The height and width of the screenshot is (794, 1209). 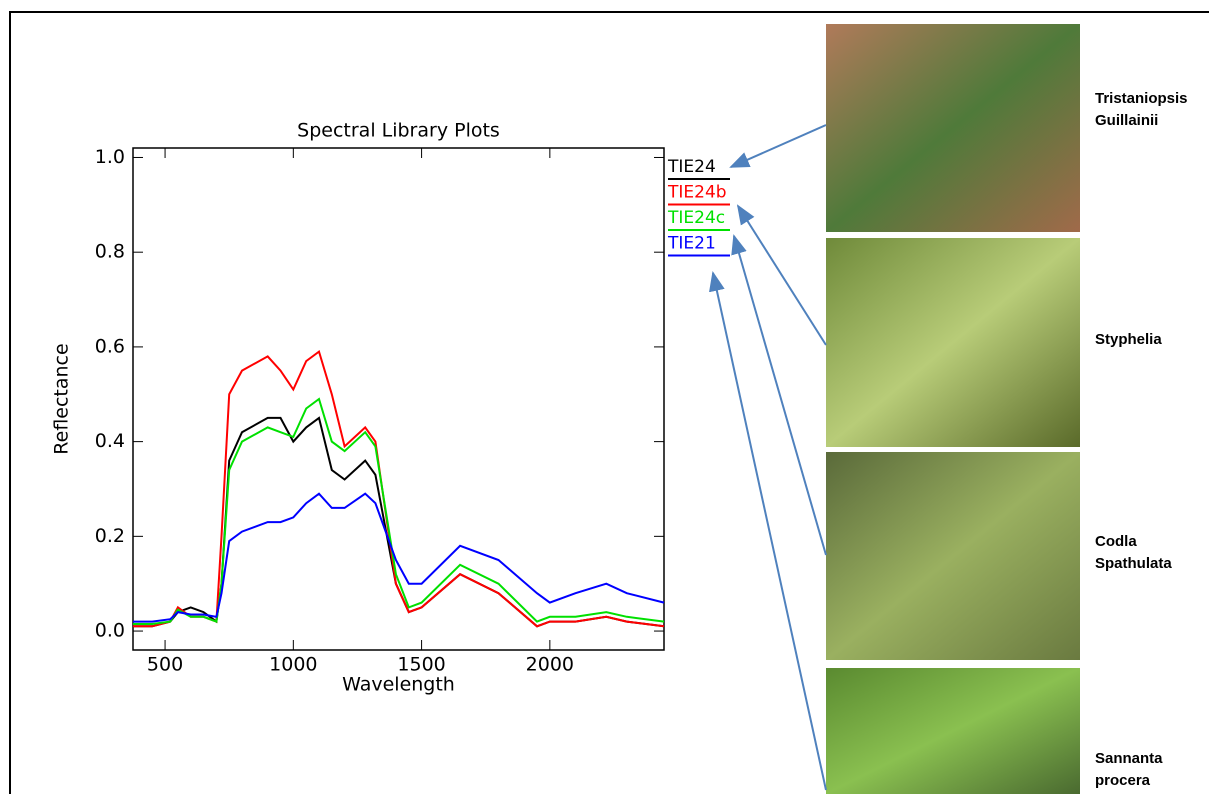 I want to click on photo-label: Styphelia, so click(x=1128, y=339).